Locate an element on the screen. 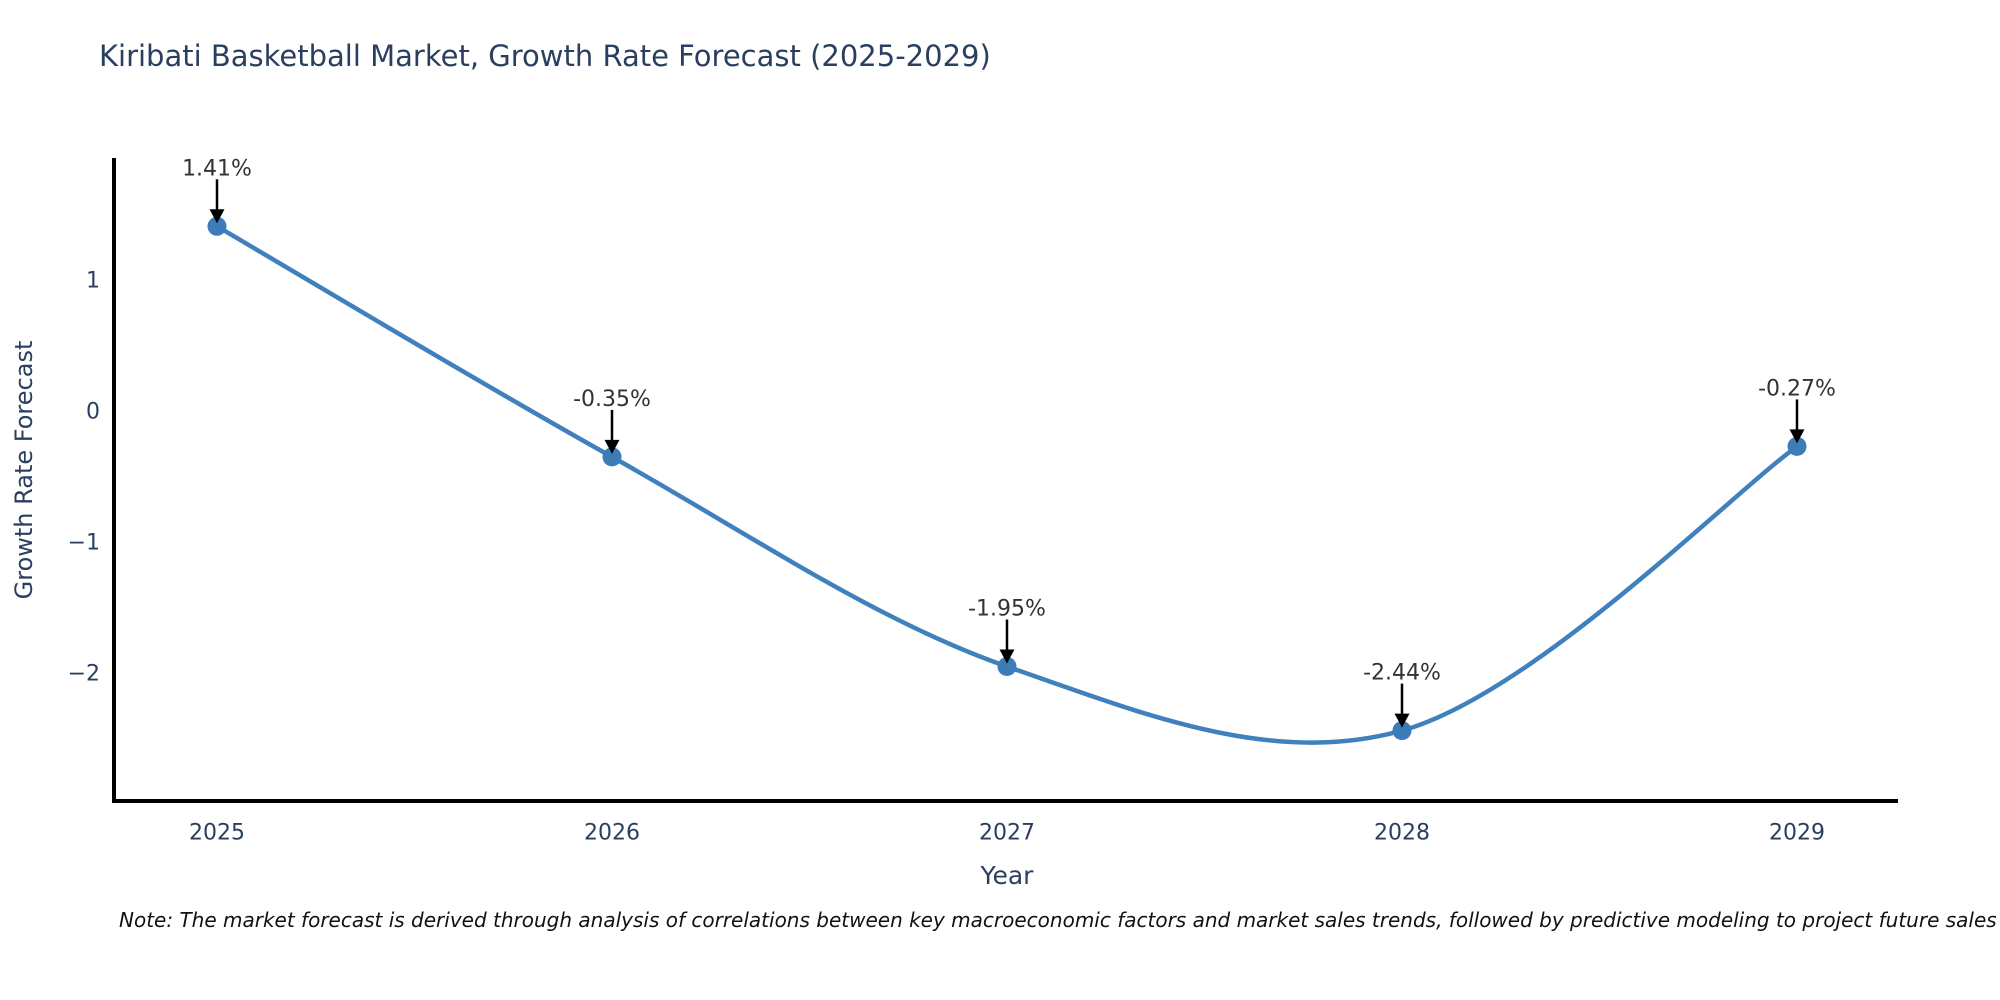  x-tick-label-2027: 2027 is located at coordinates (1007, 833).